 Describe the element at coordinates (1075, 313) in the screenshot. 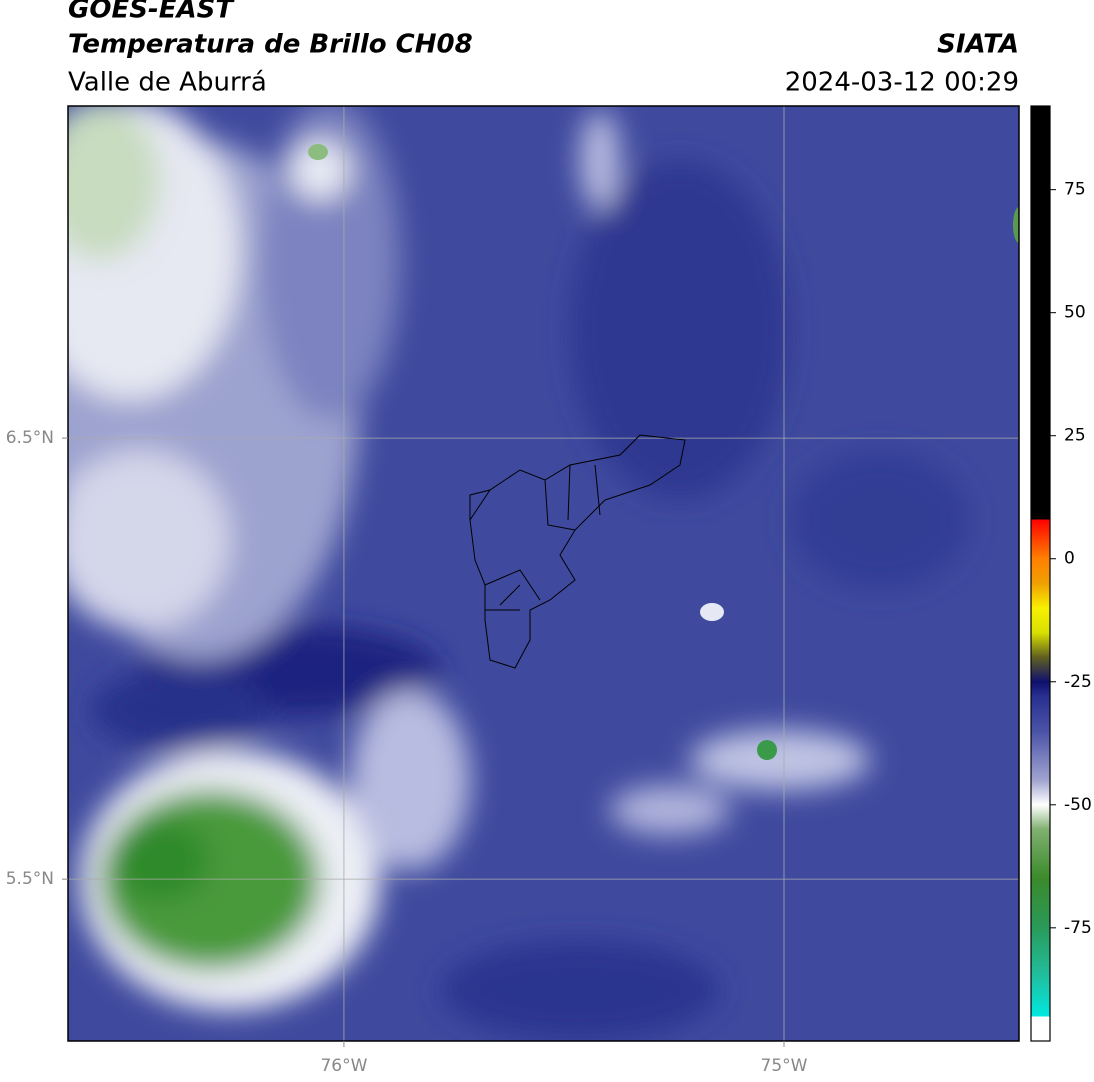

I see `colorbar-tick-label: 50` at that location.